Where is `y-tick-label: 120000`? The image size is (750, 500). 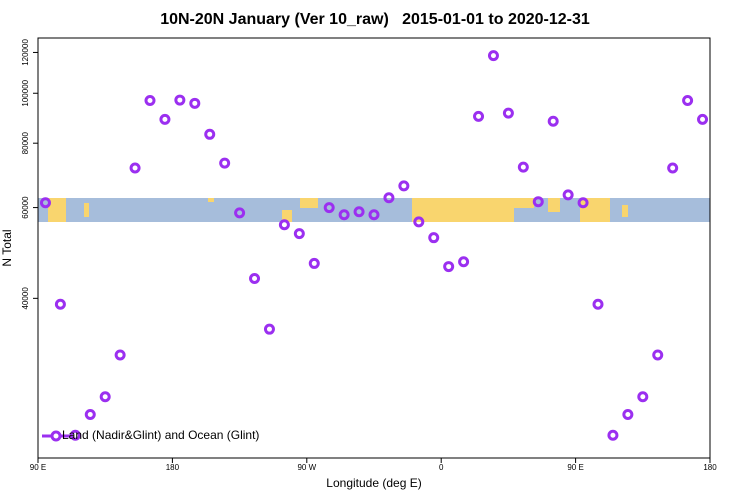
y-tick-label: 120000 is located at coordinates (25, 52).